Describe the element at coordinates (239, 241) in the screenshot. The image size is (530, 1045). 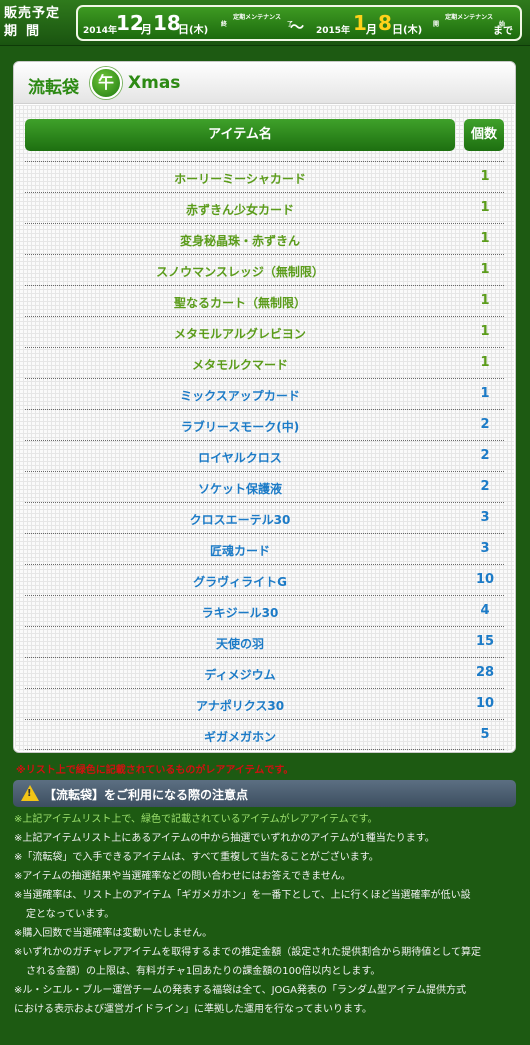
I see `item-name: 変身秘晶珠・赤ずきん` at that location.